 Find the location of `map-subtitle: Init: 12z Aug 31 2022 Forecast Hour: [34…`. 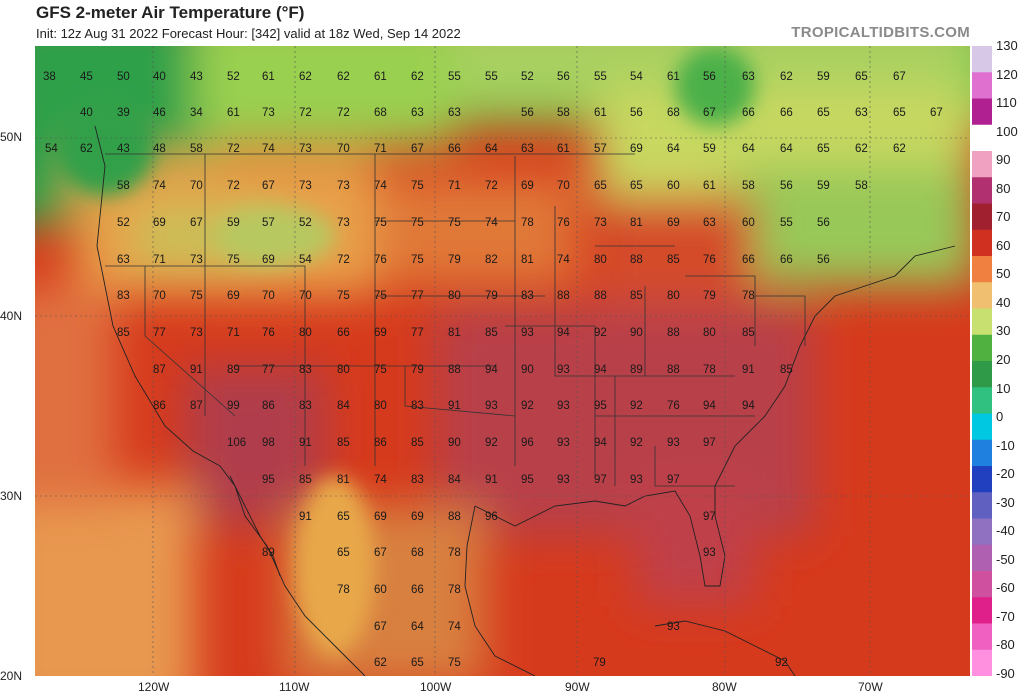

map-subtitle: Init: 12z Aug 31 2022 Forecast Hour: [34… is located at coordinates (248, 33).